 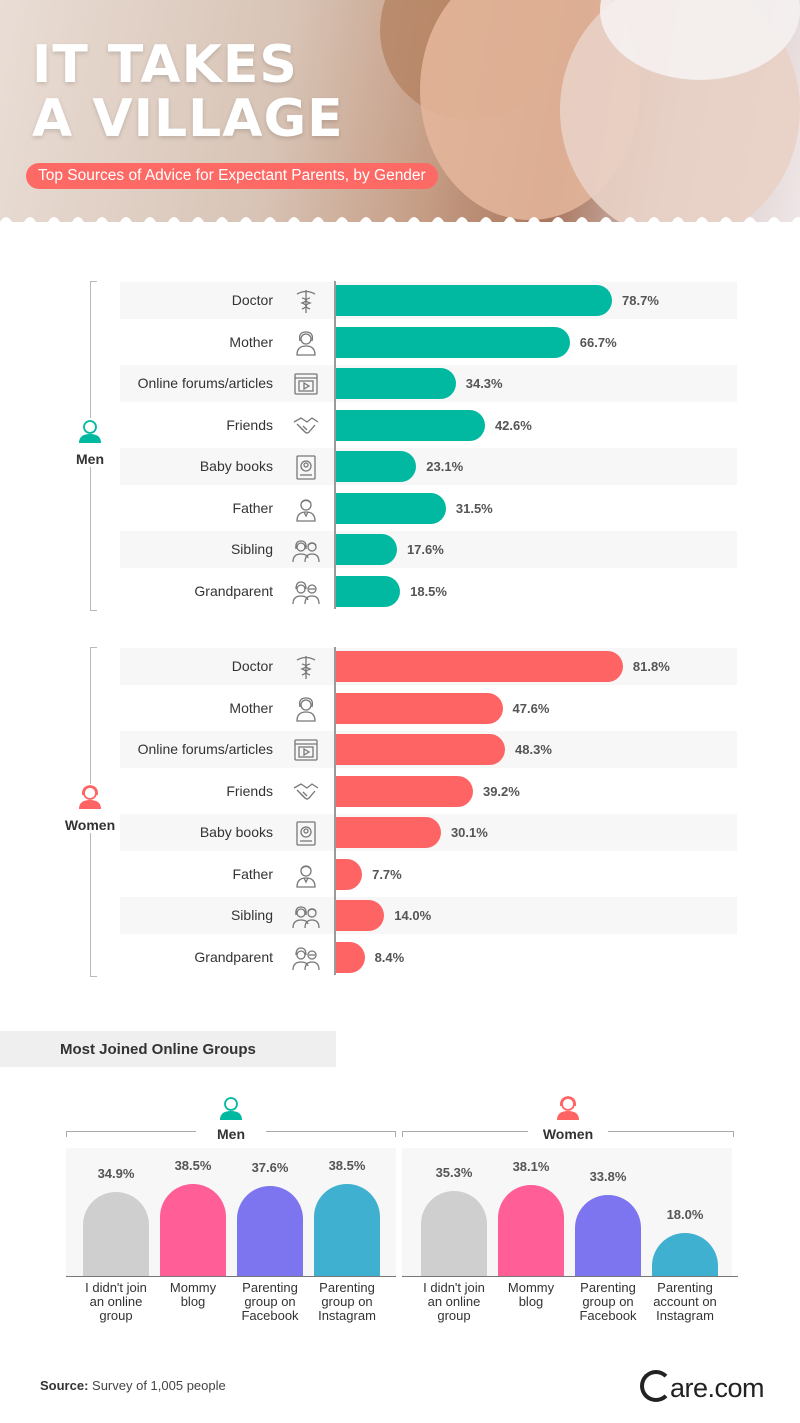 What do you see at coordinates (702, 1387) in the screenshot?
I see `care-logo: are.com` at bounding box center [702, 1387].